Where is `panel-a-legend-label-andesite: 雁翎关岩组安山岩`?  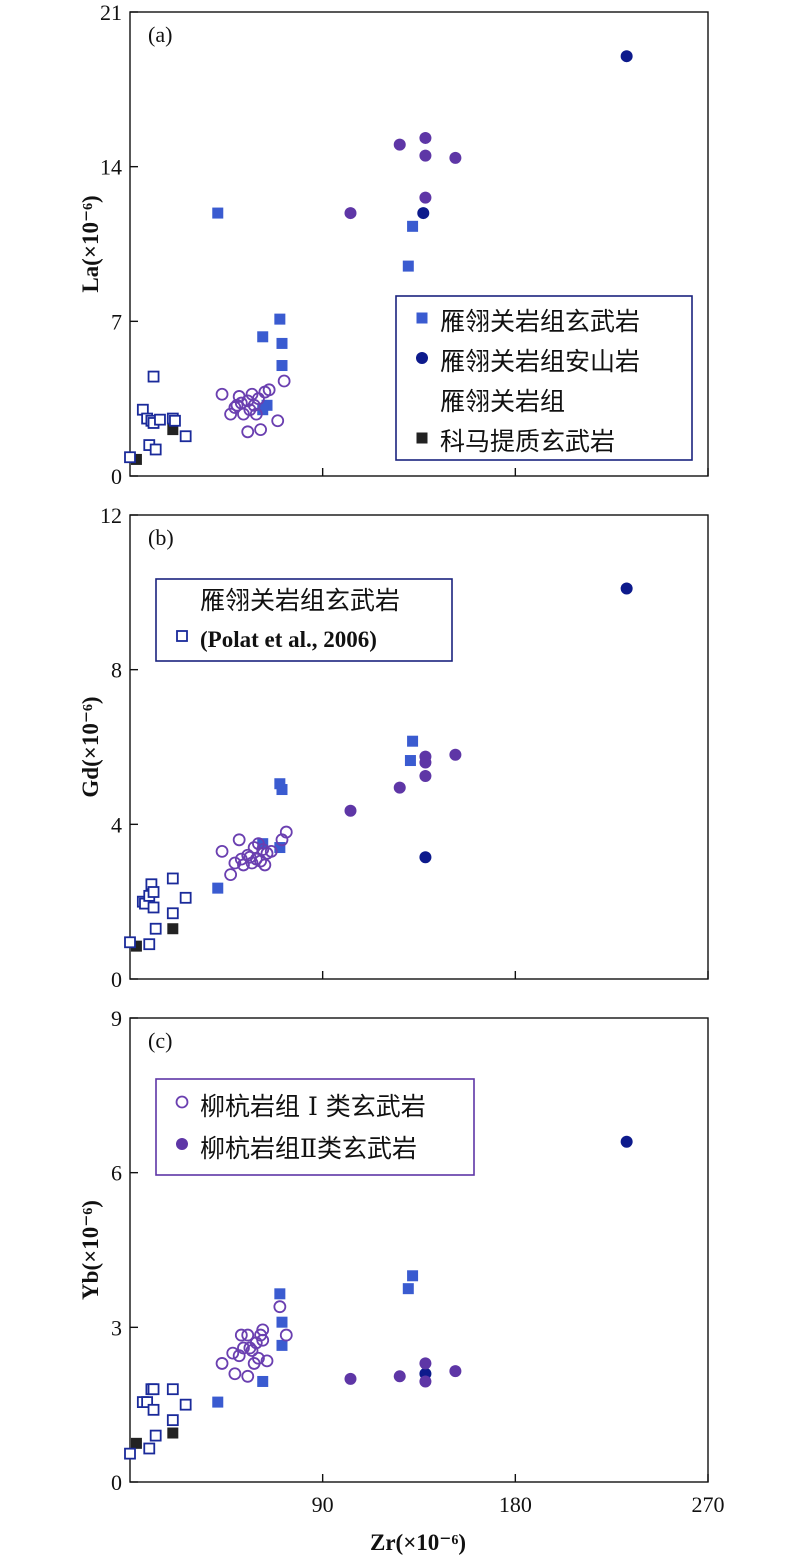
panel-a-legend-label-andesite: 雁翎关岩组安山岩 is located at coordinates (540, 361).